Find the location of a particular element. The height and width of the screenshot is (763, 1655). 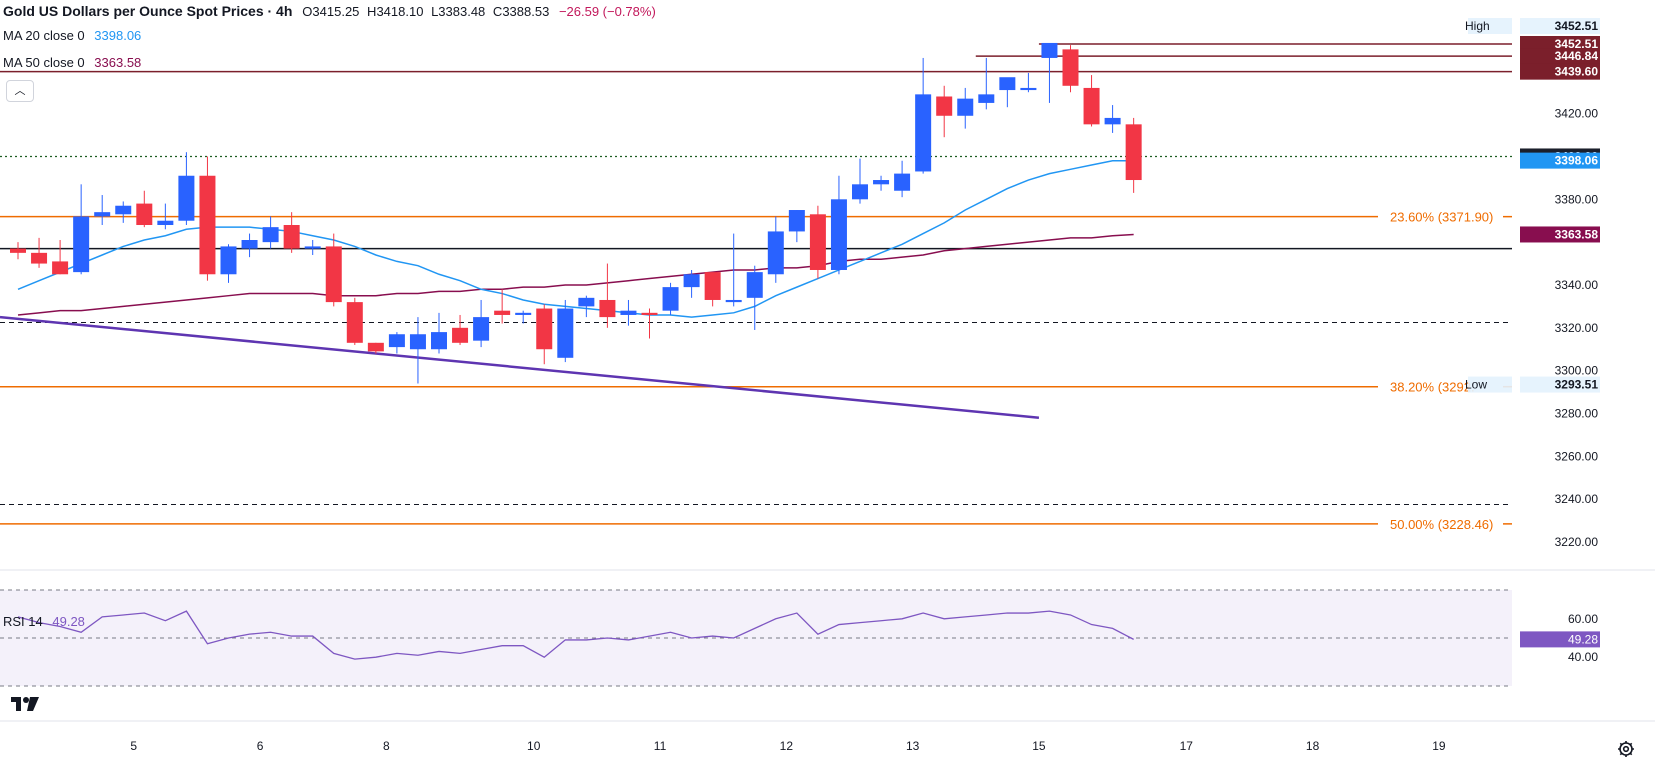

price-label: 3363.58 is located at coordinates (1577, 234).